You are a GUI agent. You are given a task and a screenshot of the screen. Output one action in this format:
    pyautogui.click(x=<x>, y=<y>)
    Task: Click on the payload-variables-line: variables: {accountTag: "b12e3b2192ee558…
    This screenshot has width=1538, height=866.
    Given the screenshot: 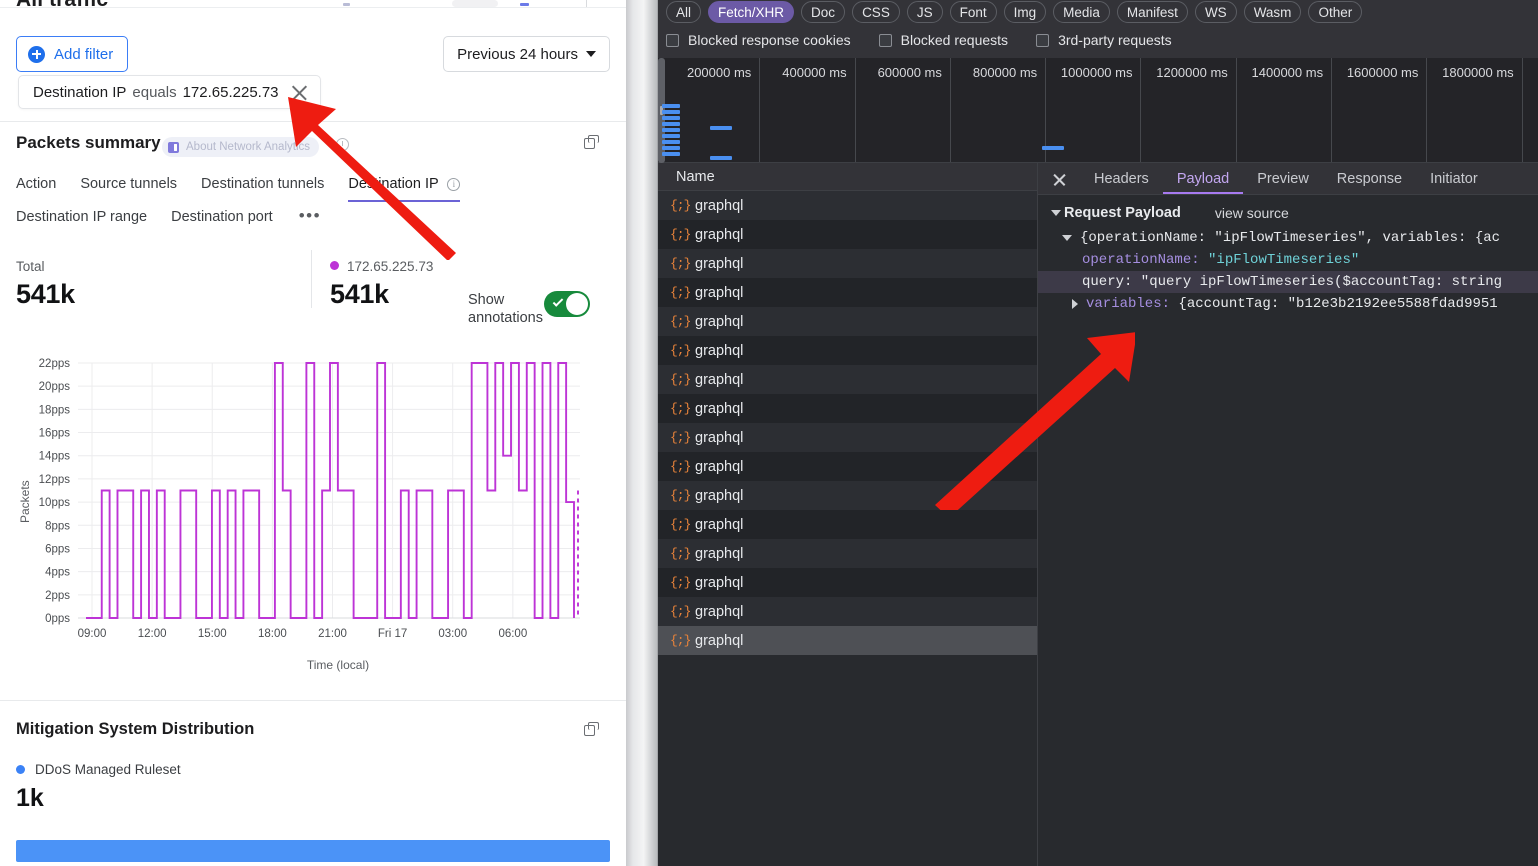 What is the action you would take?
    pyautogui.click(x=1288, y=304)
    